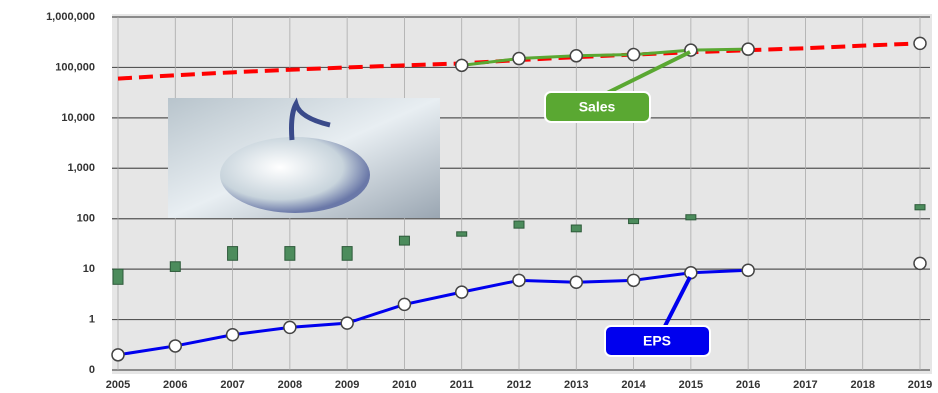  What do you see at coordinates (89, 269) in the screenshot?
I see `y-tick-label: 10` at bounding box center [89, 269].